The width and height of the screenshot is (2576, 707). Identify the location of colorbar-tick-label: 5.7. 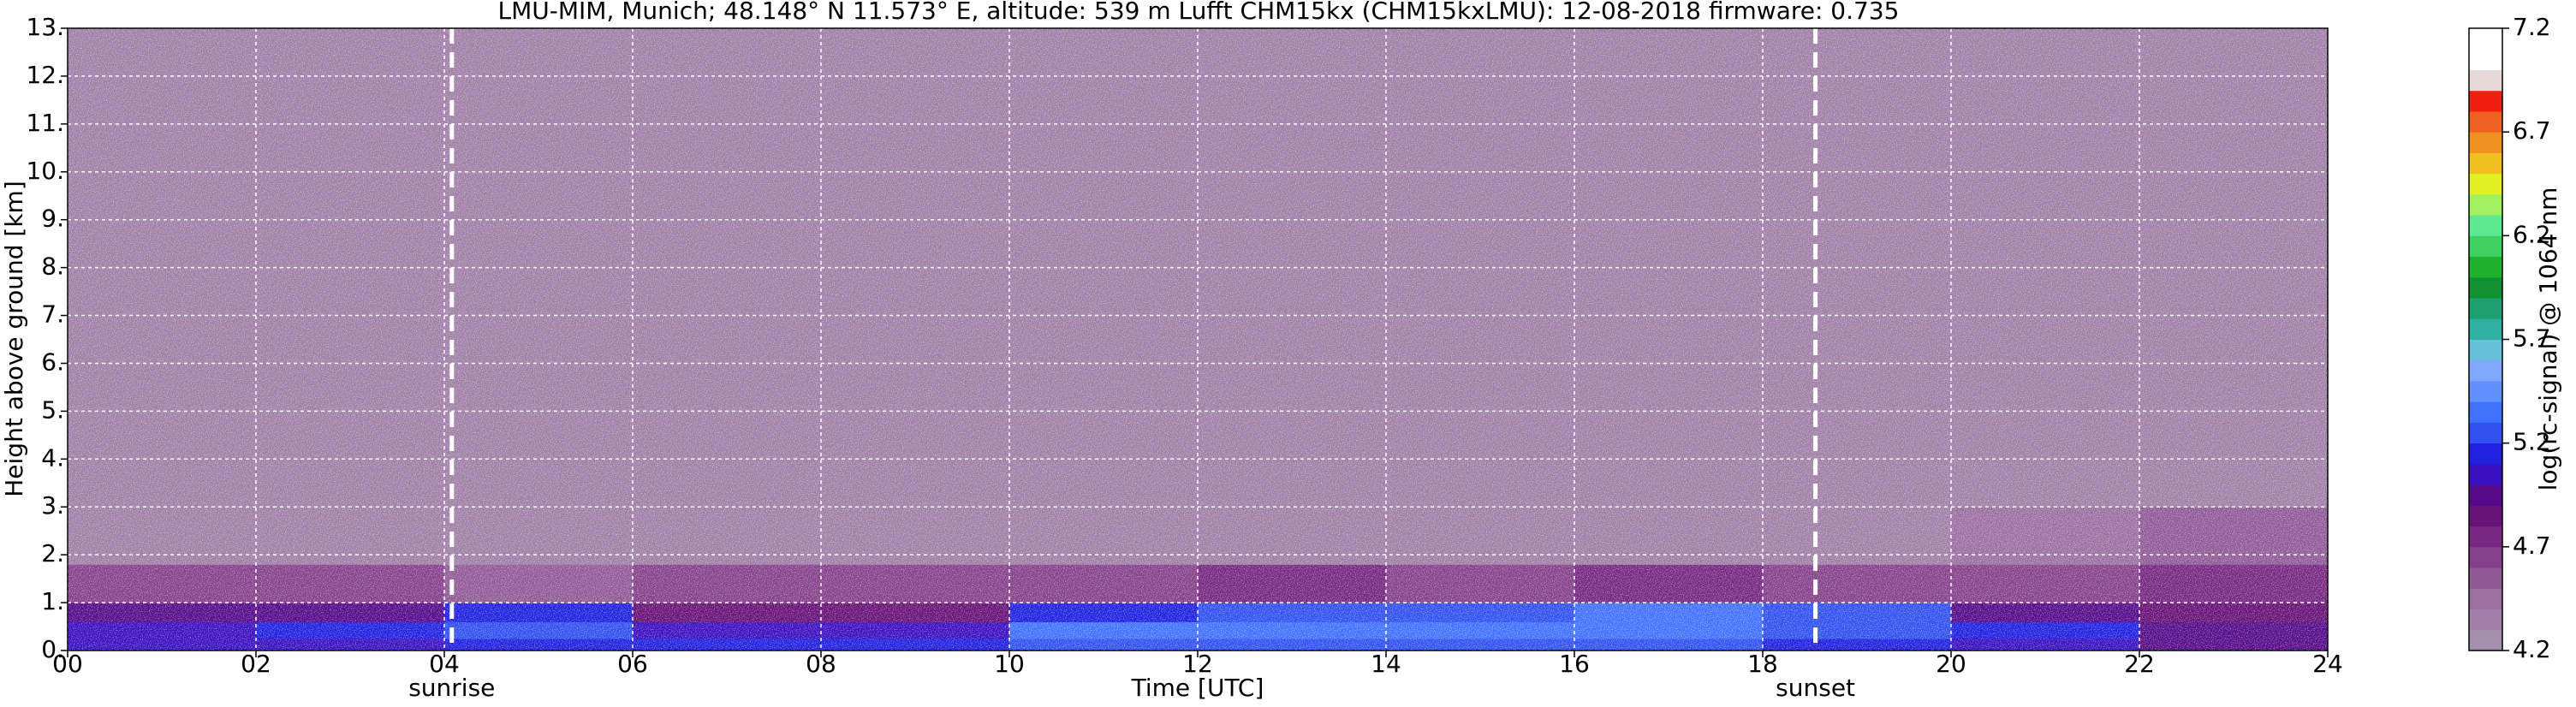
(2532, 338).